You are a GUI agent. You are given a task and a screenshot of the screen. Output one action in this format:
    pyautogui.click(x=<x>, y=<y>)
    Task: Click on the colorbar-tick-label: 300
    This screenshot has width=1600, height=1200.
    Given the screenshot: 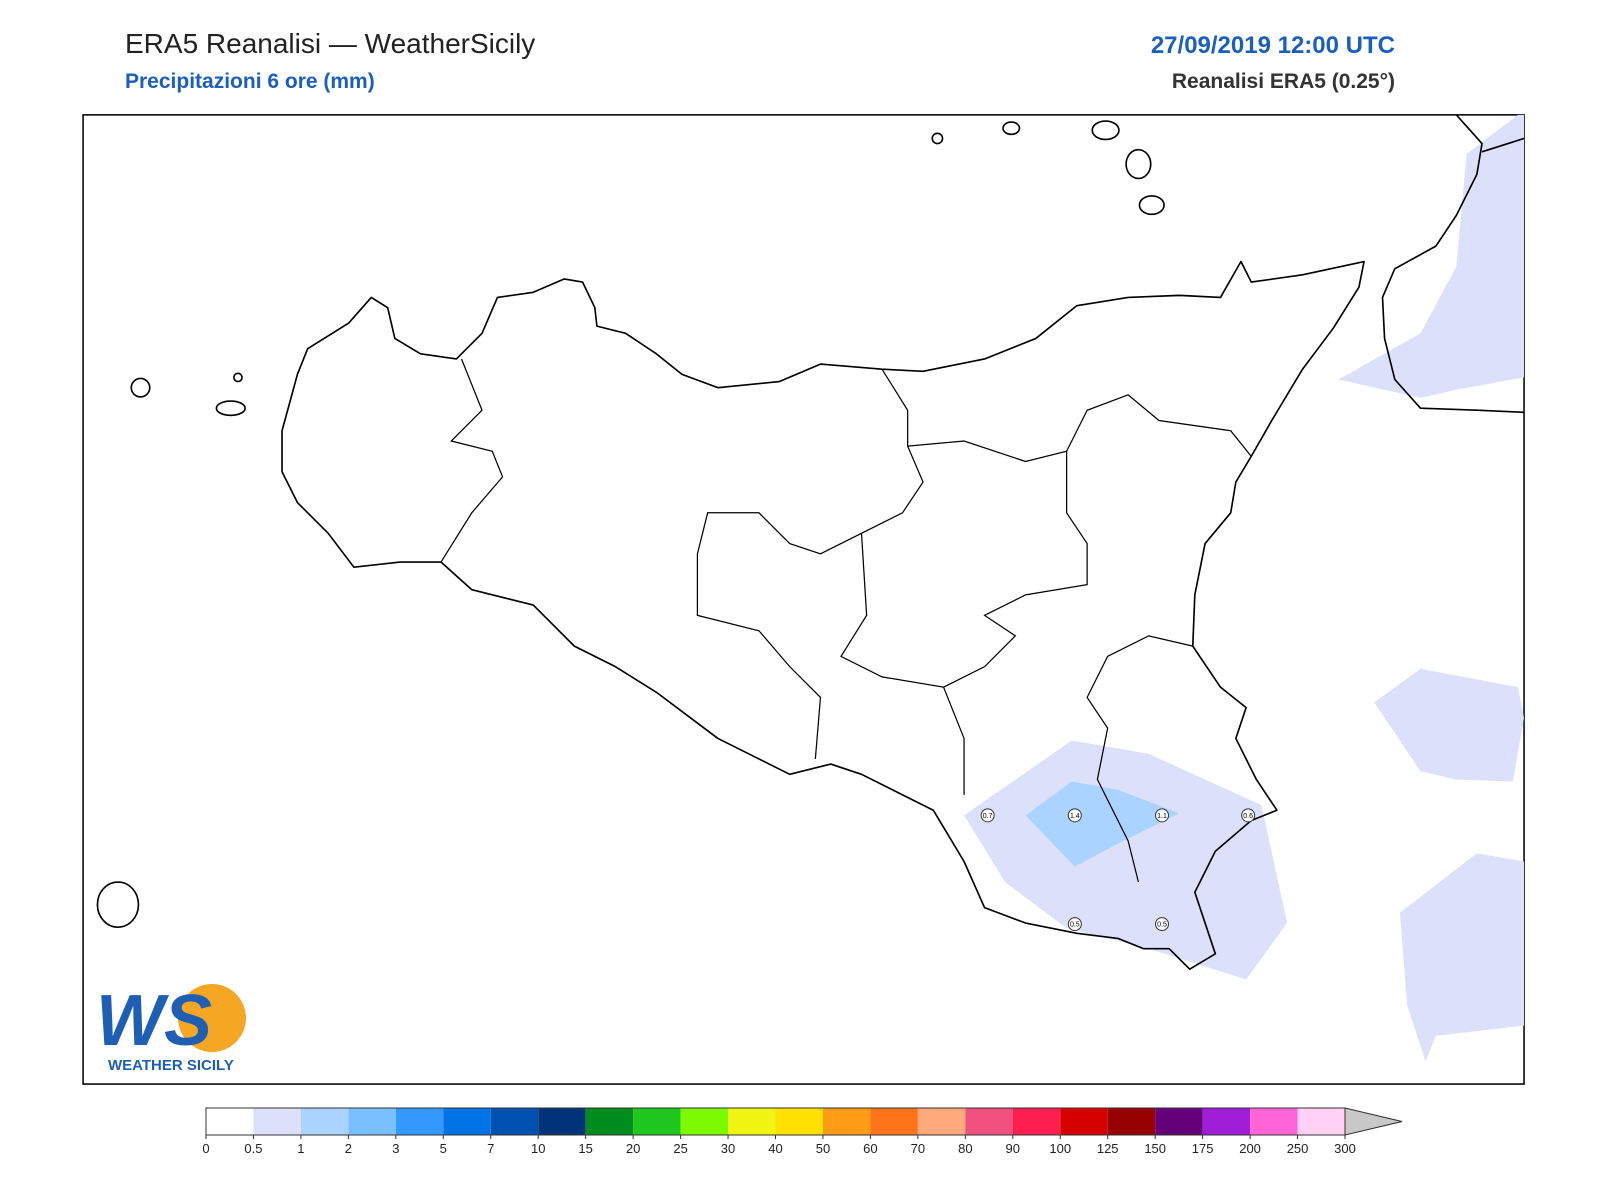 What is the action you would take?
    pyautogui.click(x=1345, y=1148)
    